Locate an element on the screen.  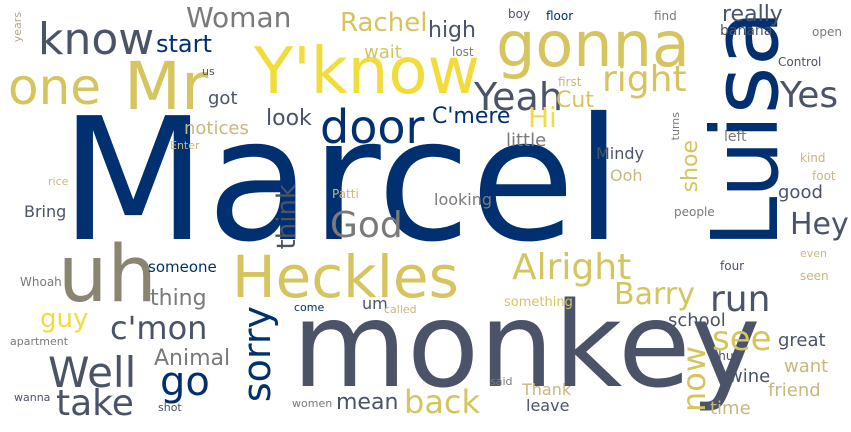
word-whoah: Whoah is located at coordinates (41, 282).